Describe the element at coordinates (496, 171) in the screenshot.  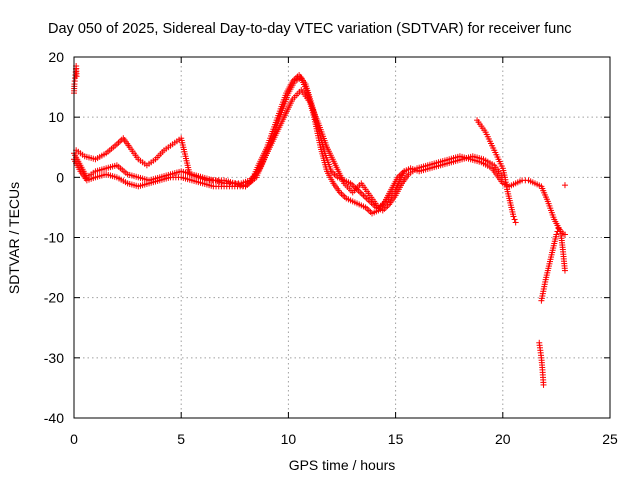
I see `series-trace-d` at that location.